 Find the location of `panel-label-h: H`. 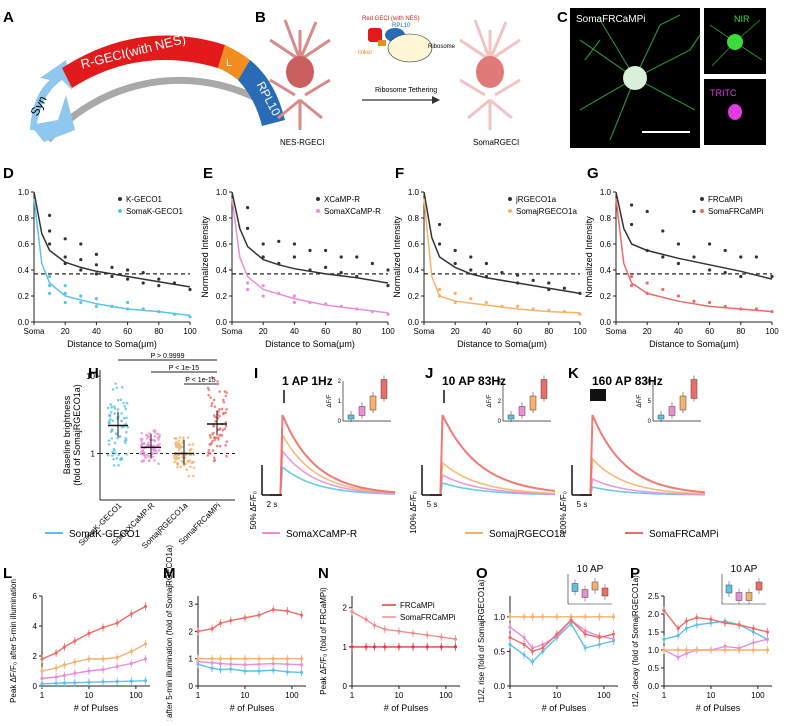

panel-label-h: H is located at coordinates (93, 373).